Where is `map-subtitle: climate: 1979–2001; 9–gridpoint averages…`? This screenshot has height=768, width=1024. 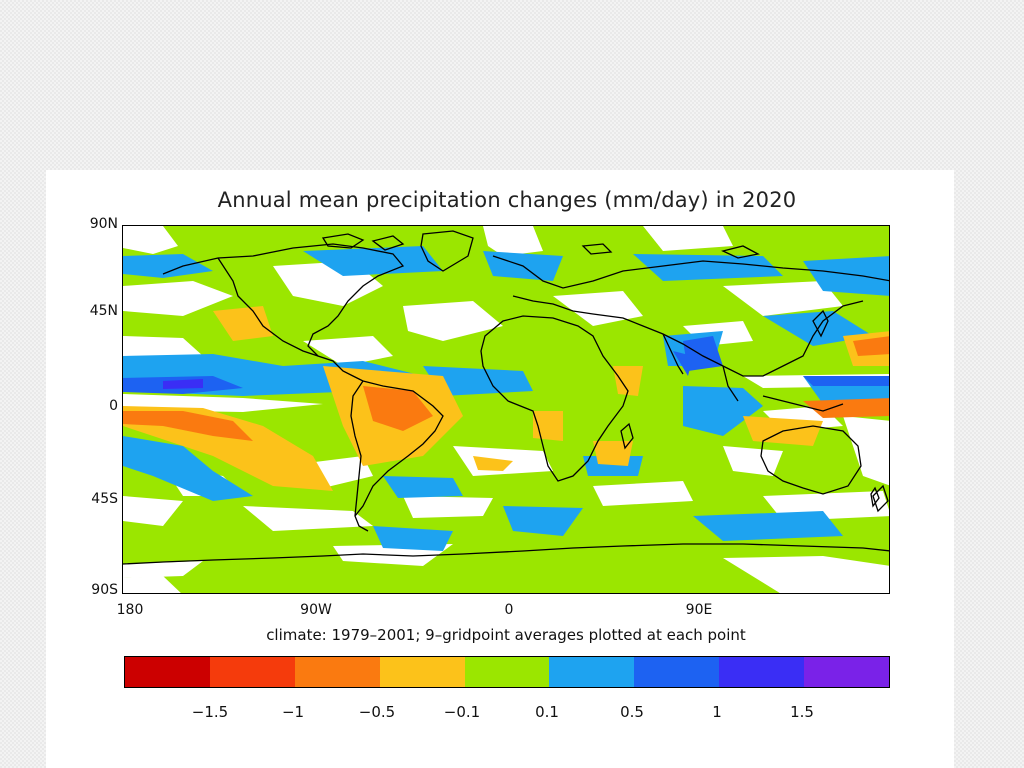
map-subtitle: climate: 1979–2001; 9–gridpoint averages… is located at coordinates (506, 635).